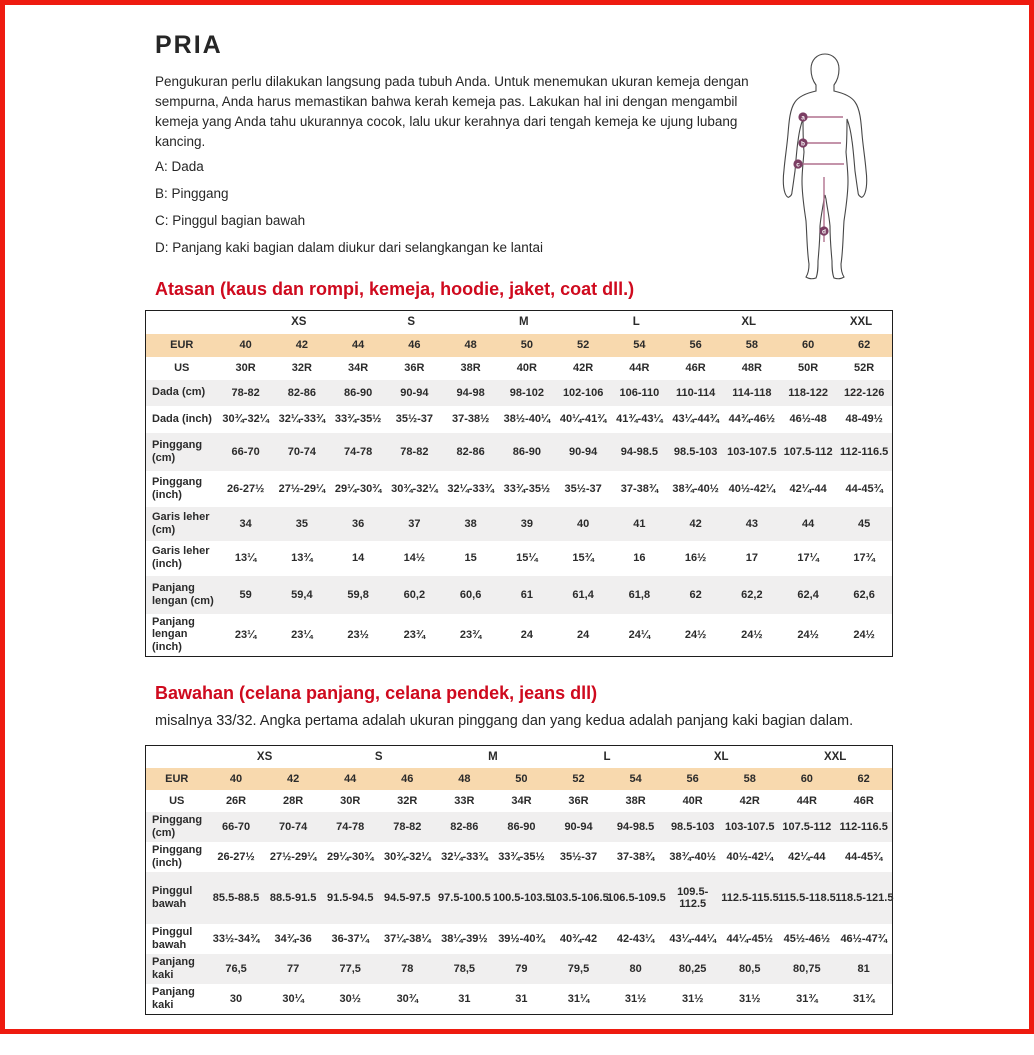 Image resolution: width=1034 pixels, height=1055 pixels. Describe the element at coordinates (807, 897) in the screenshot. I see `size-value: 115.5-118.5` at that location.